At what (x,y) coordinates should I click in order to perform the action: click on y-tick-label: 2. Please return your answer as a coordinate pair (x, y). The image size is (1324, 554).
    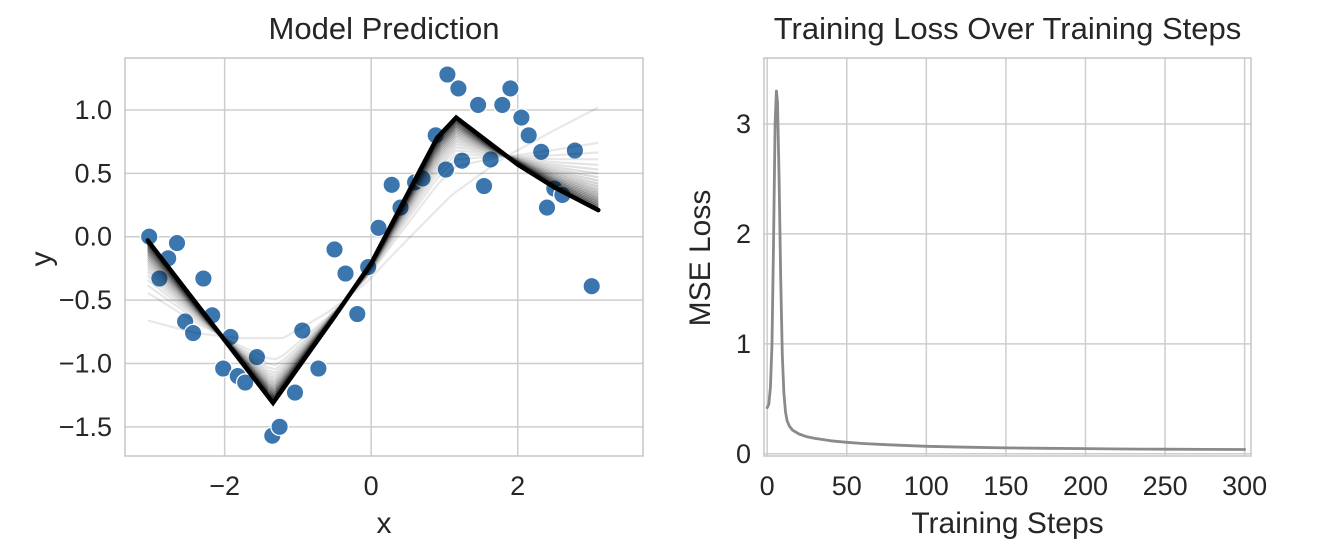
    Looking at the image, I should click on (743, 234).